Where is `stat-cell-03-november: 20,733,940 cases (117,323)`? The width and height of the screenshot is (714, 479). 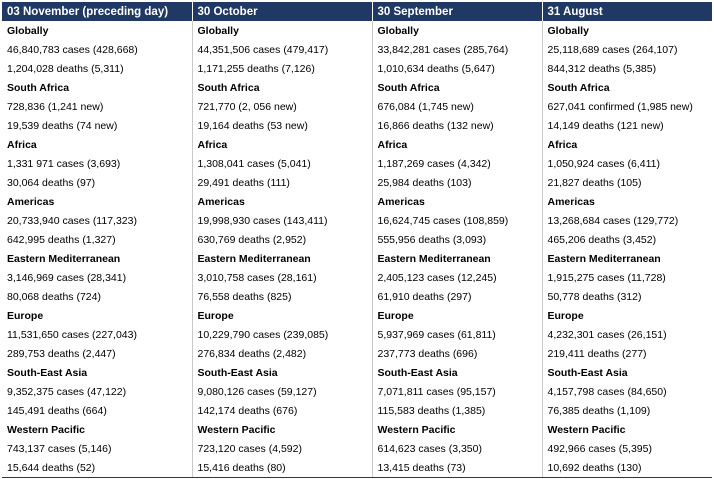
stat-cell-03-november: 20,733,940 cases (117,323) is located at coordinates (97, 220).